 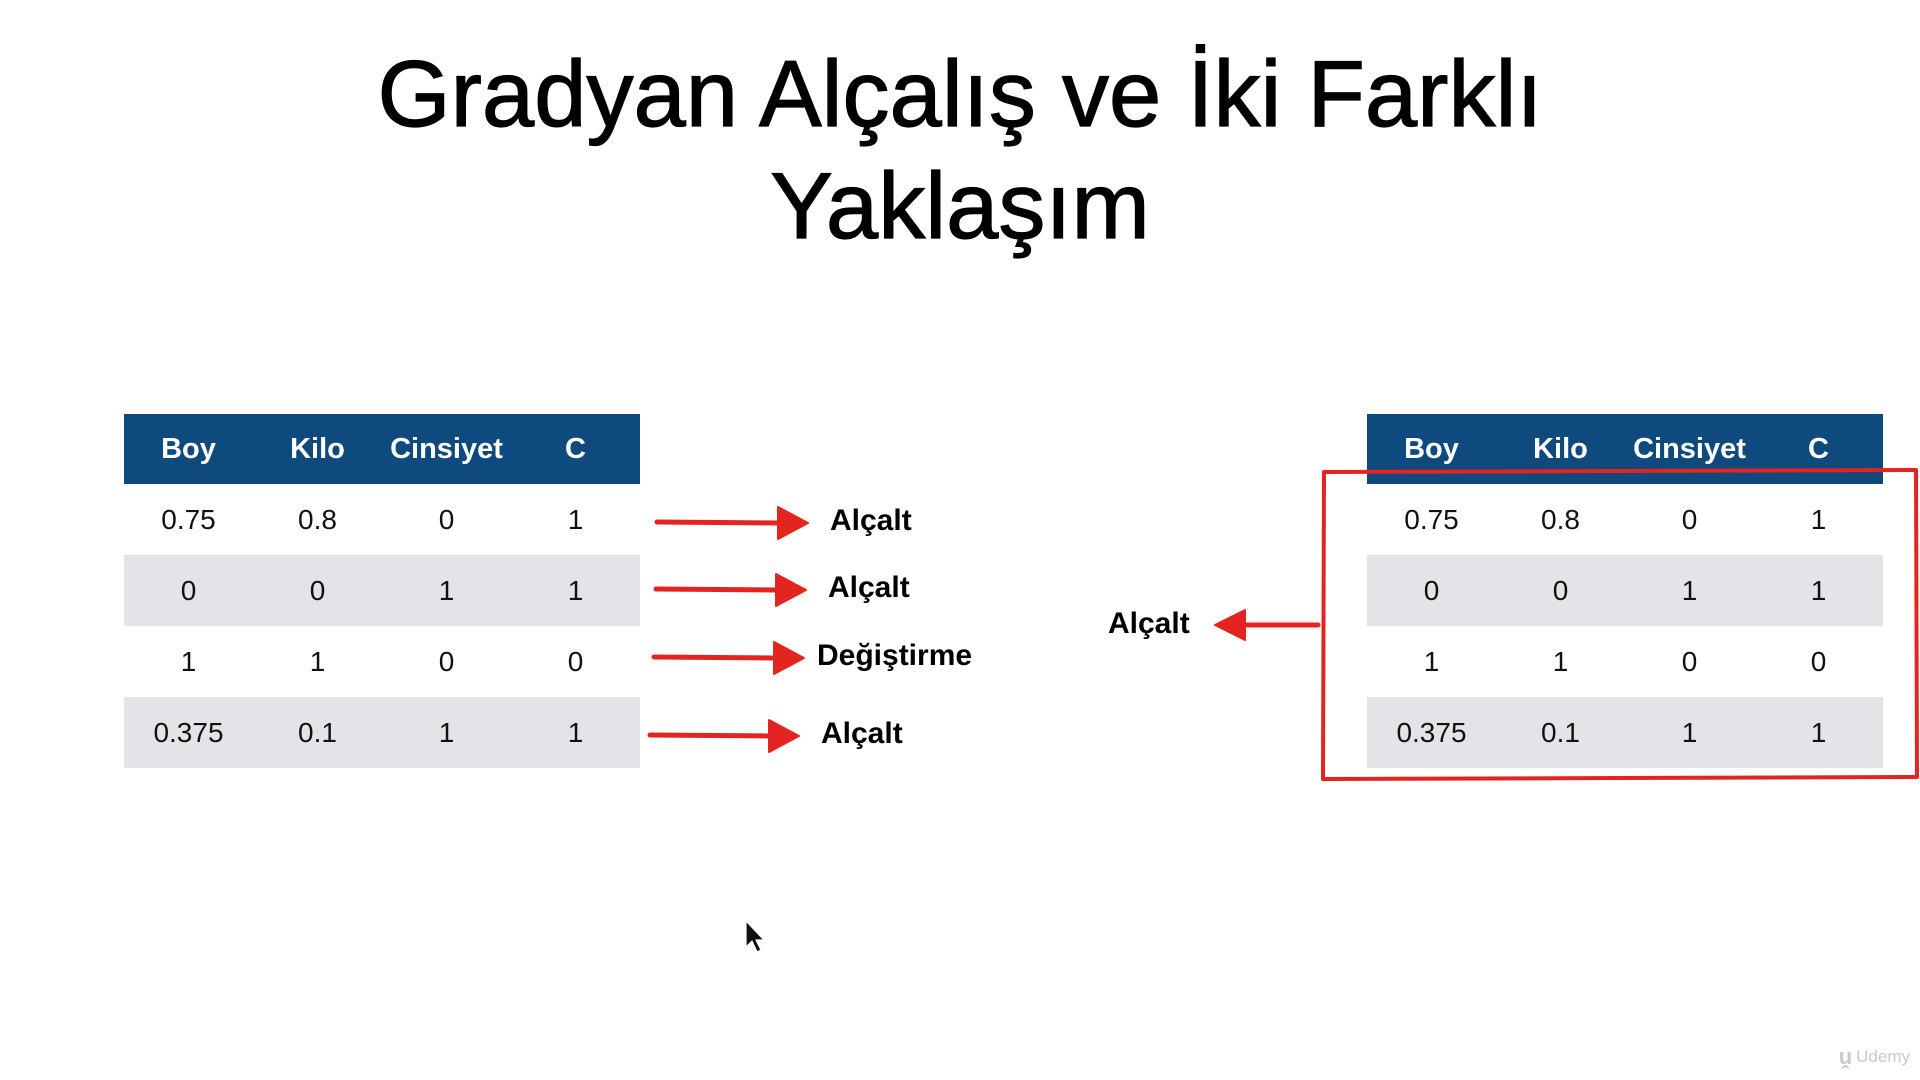 I want to click on slide-title-line-1: Gradyan Alçalış ve İki Farklı, so click(x=960, y=93).